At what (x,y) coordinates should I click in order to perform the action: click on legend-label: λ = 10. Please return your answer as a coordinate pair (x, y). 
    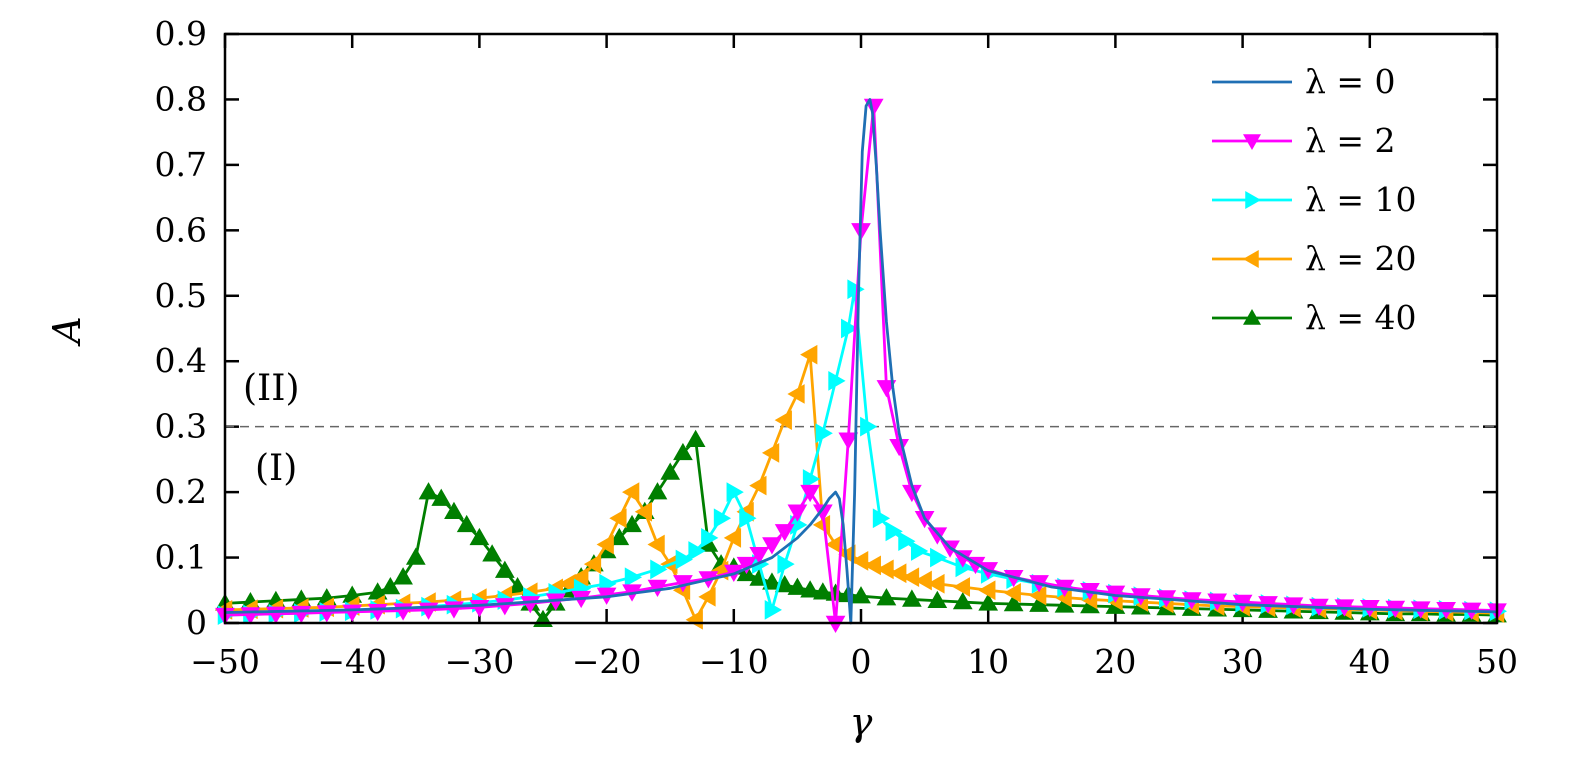
    Looking at the image, I should click on (1361, 199).